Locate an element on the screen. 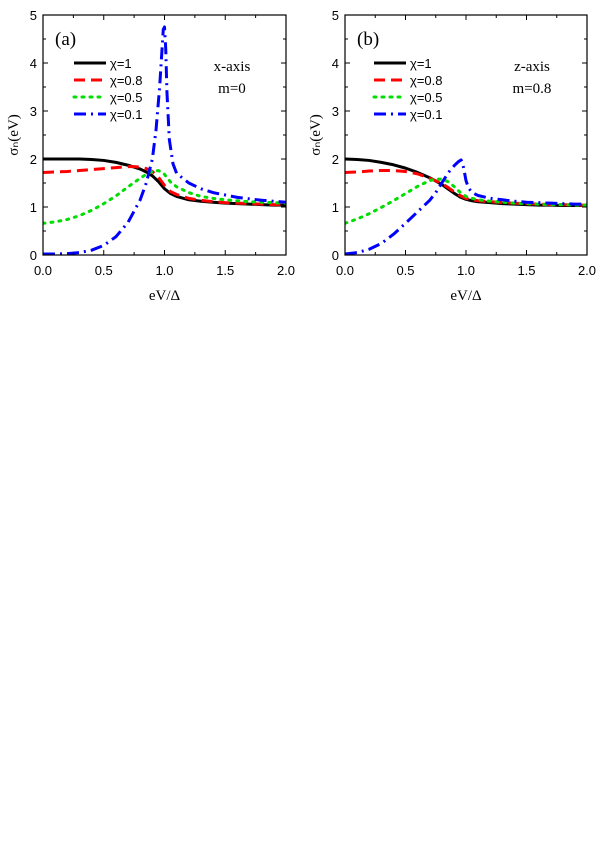 This screenshot has height=848, width=599. panel-annotation: x-axis is located at coordinates (232, 67).